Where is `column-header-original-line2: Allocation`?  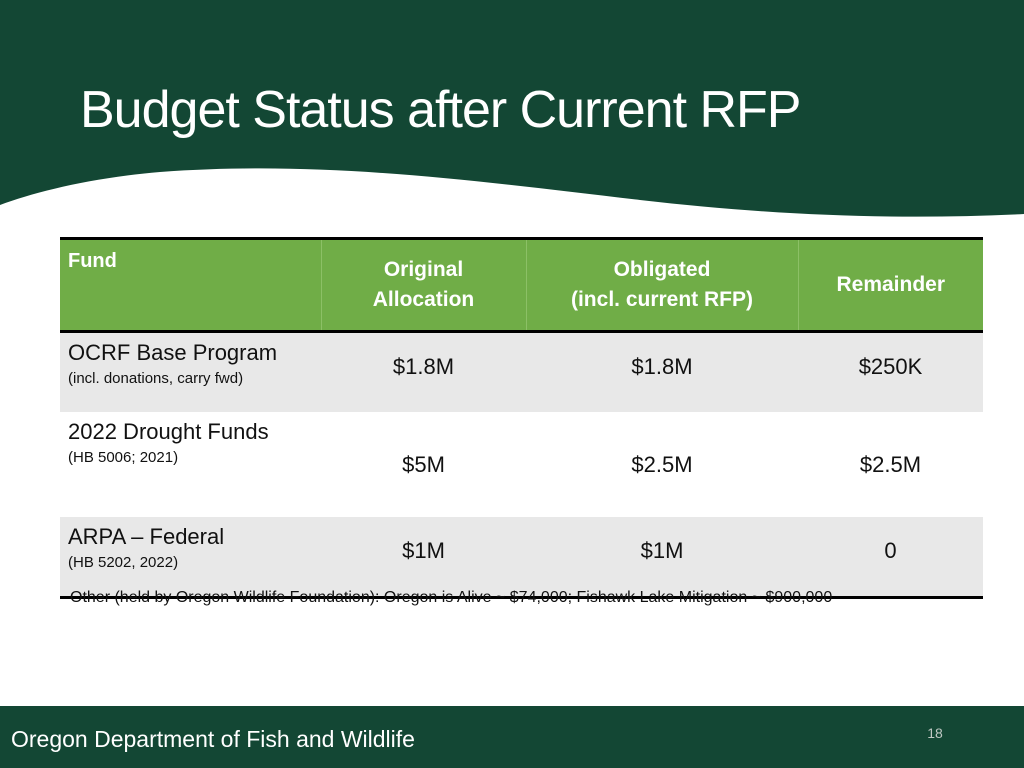 column-header-original-line2: Allocation is located at coordinates (423, 299).